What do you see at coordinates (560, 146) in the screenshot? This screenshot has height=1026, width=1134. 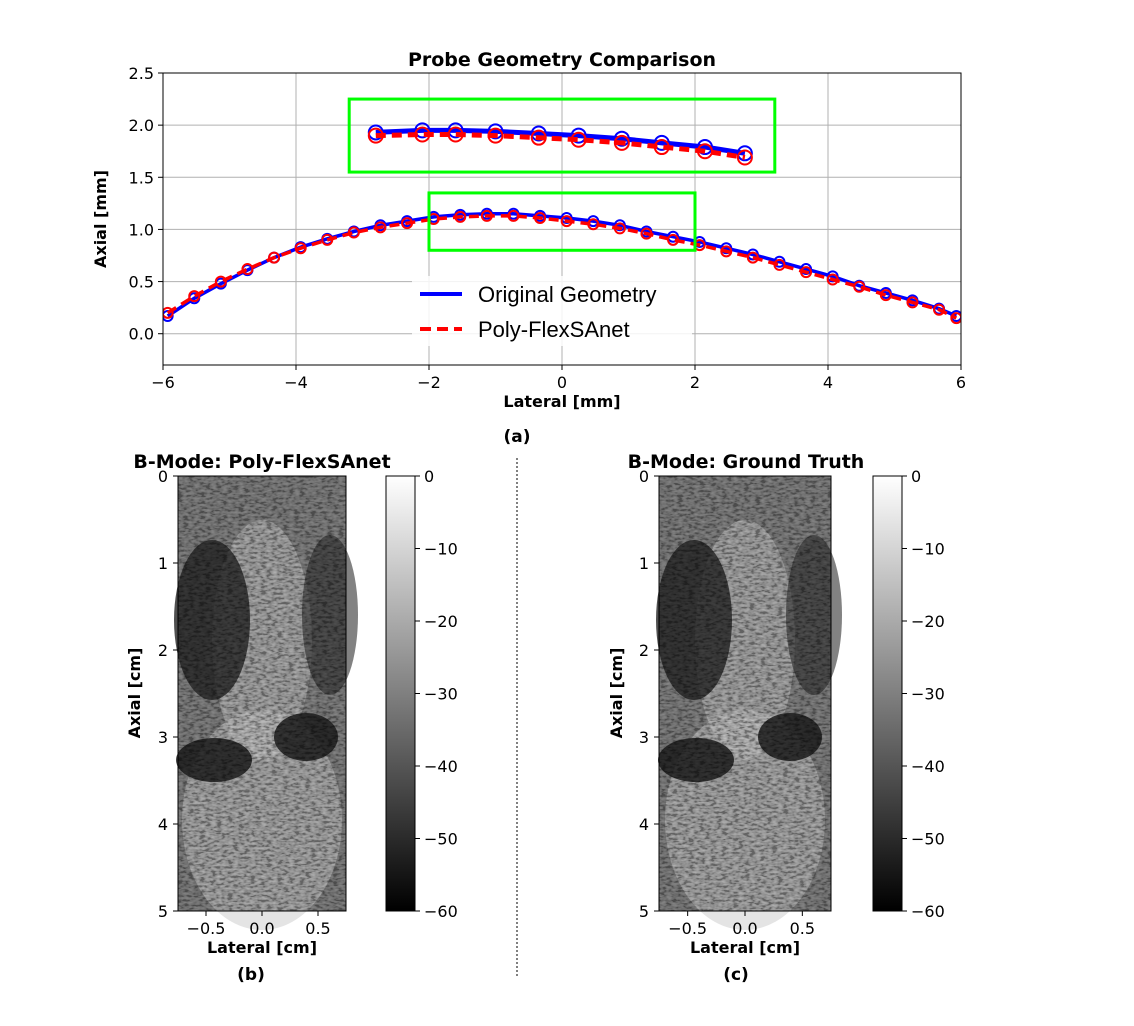 I see `inset-prediction-line` at bounding box center [560, 146].